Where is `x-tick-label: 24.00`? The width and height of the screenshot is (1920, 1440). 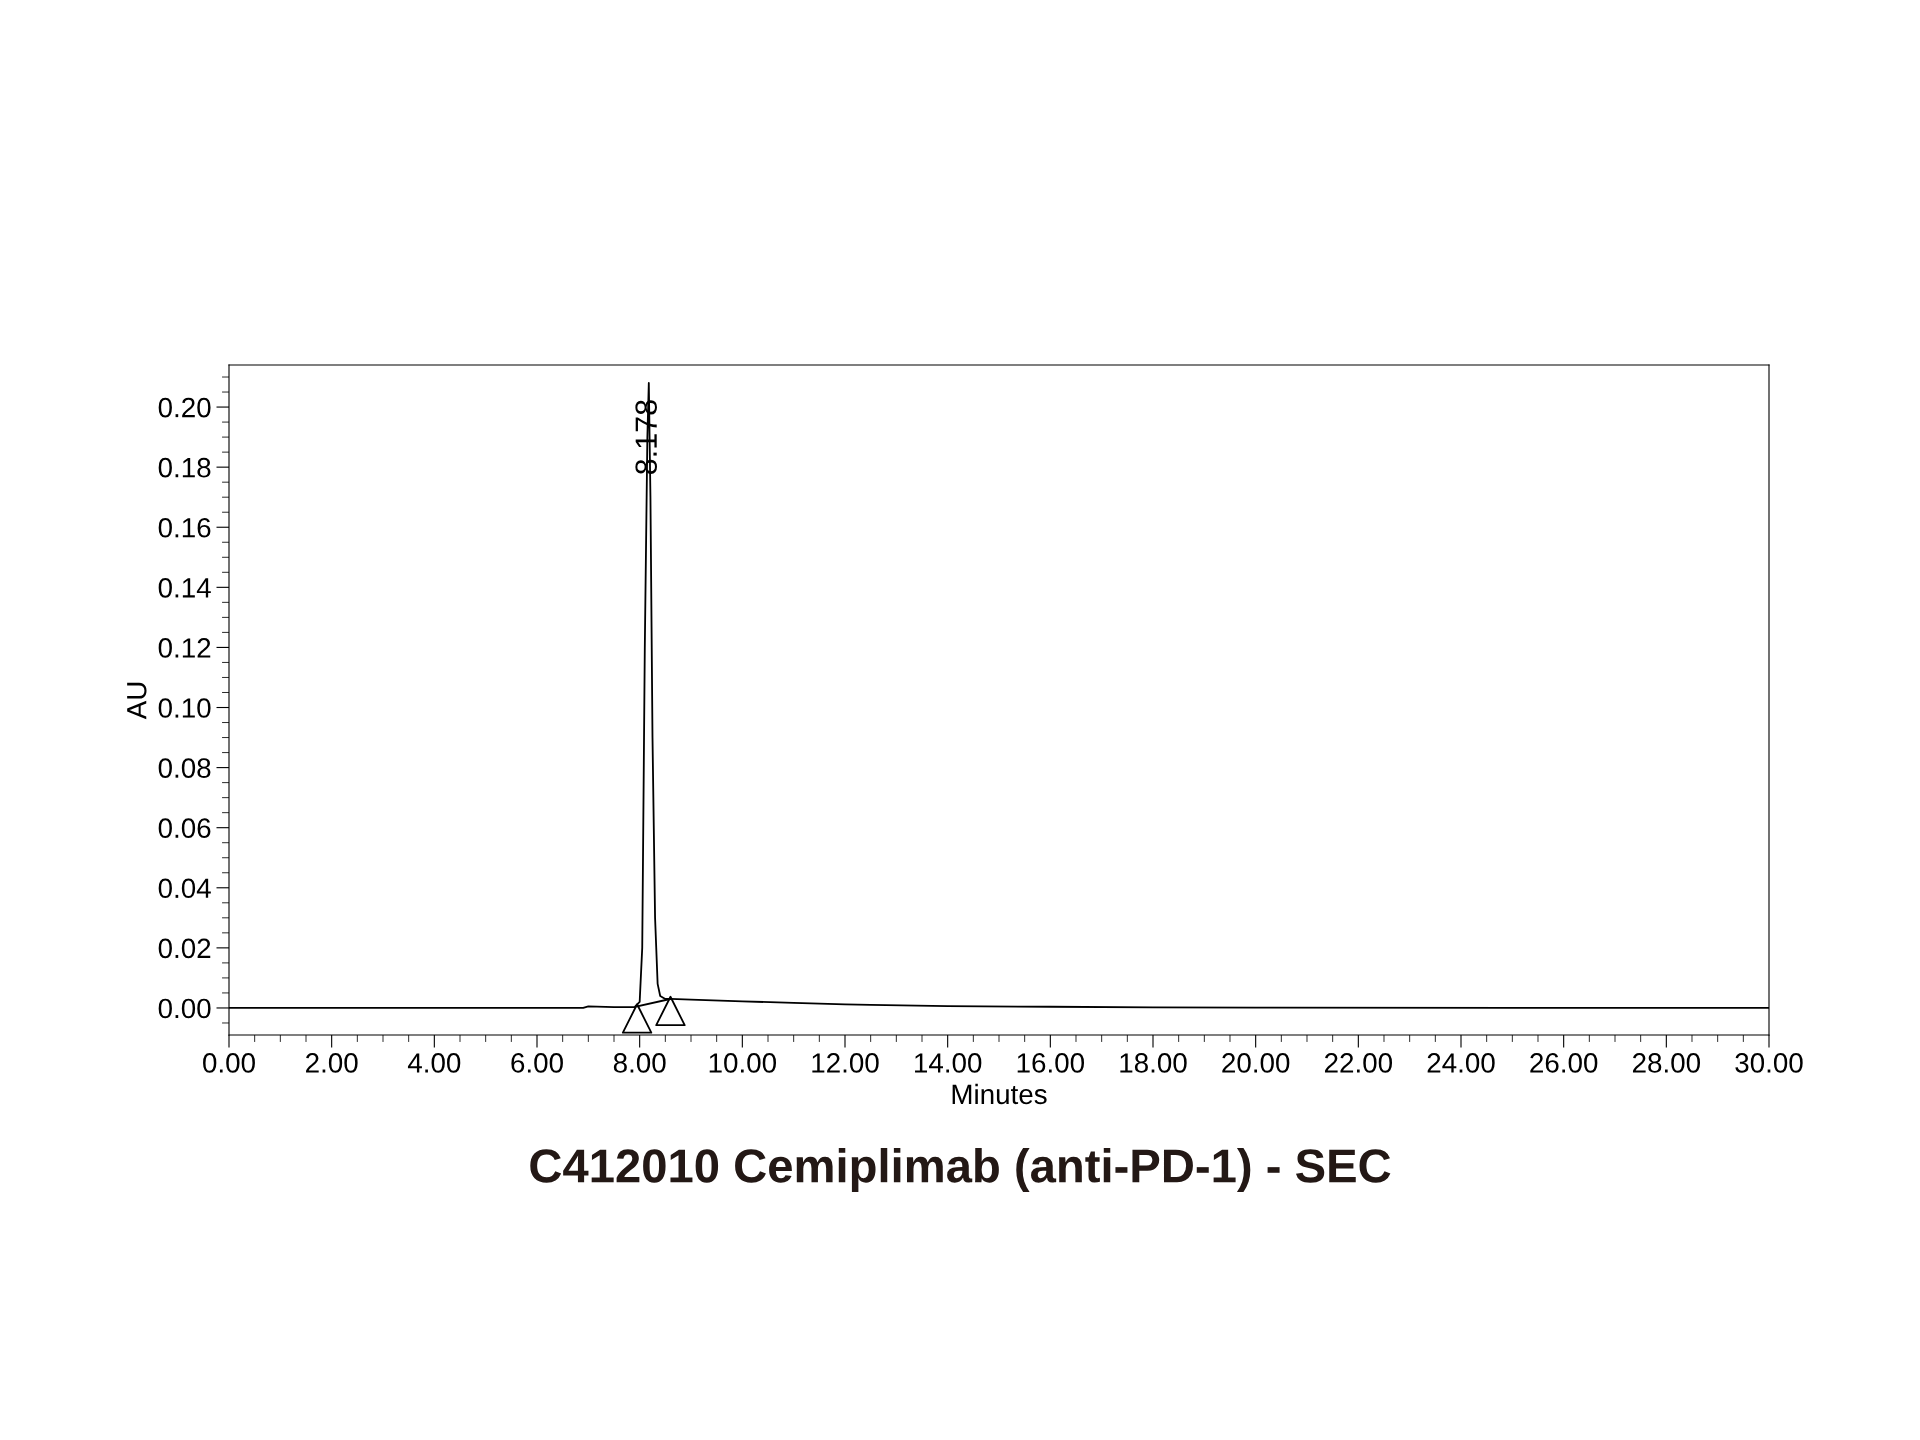 x-tick-label: 24.00 is located at coordinates (1461, 1063).